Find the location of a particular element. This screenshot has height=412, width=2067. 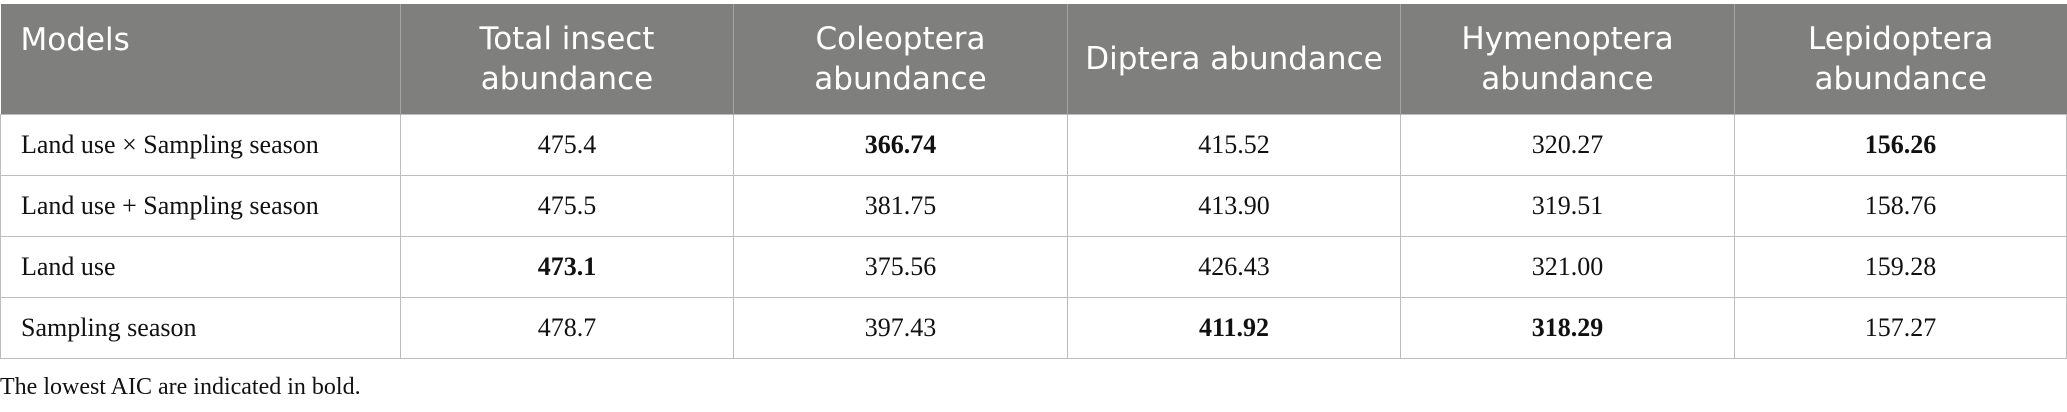

cell: 319.51 is located at coordinates (1567, 205).